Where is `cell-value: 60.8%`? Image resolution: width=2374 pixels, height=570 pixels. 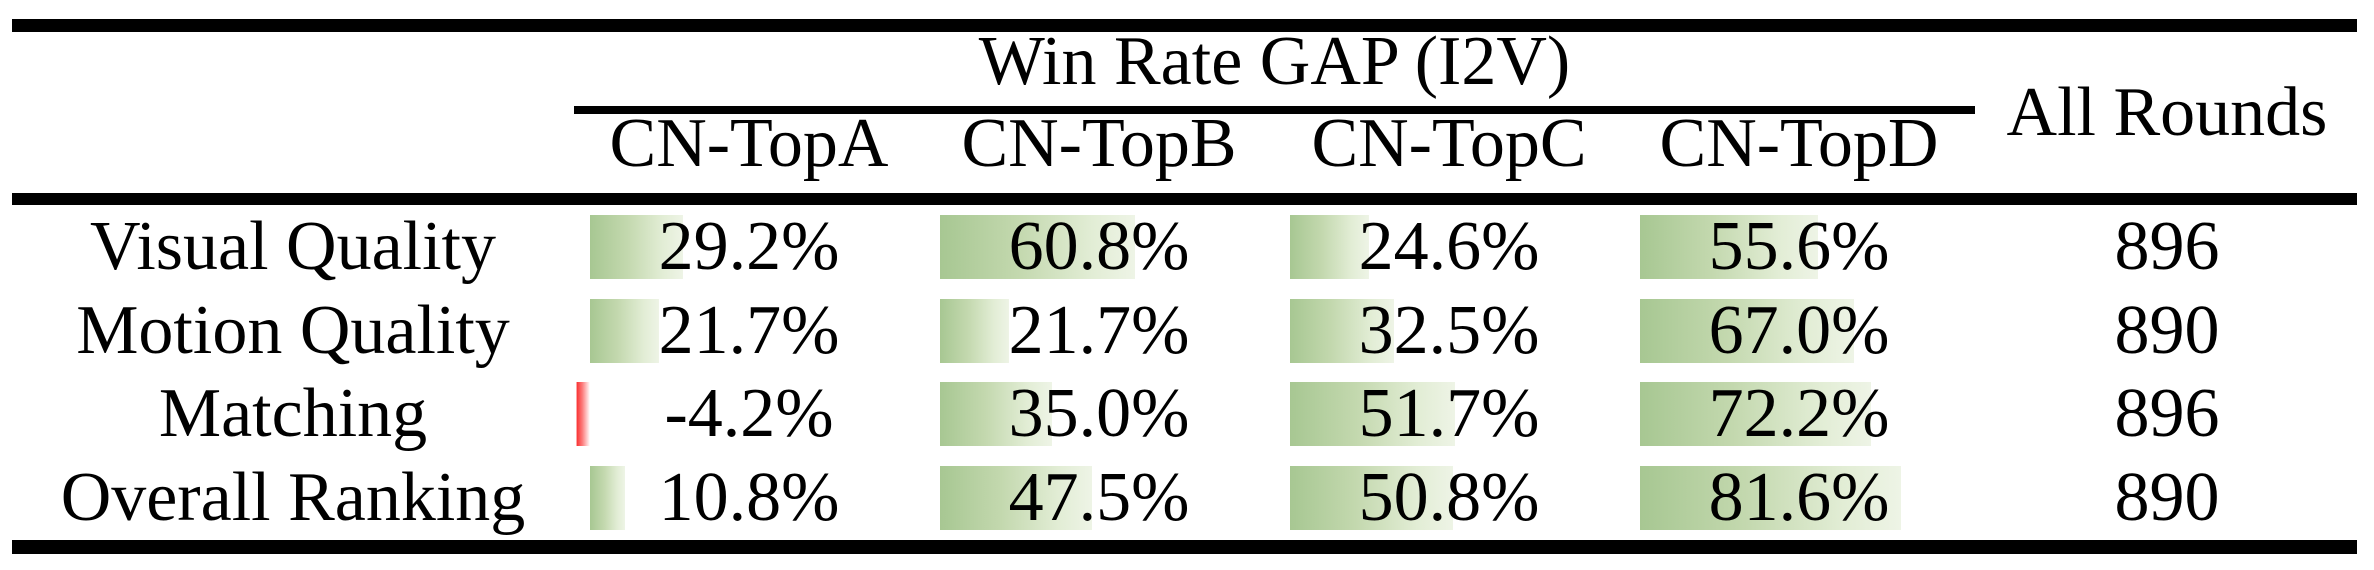
cell-value: 60.8% is located at coordinates (1099, 246).